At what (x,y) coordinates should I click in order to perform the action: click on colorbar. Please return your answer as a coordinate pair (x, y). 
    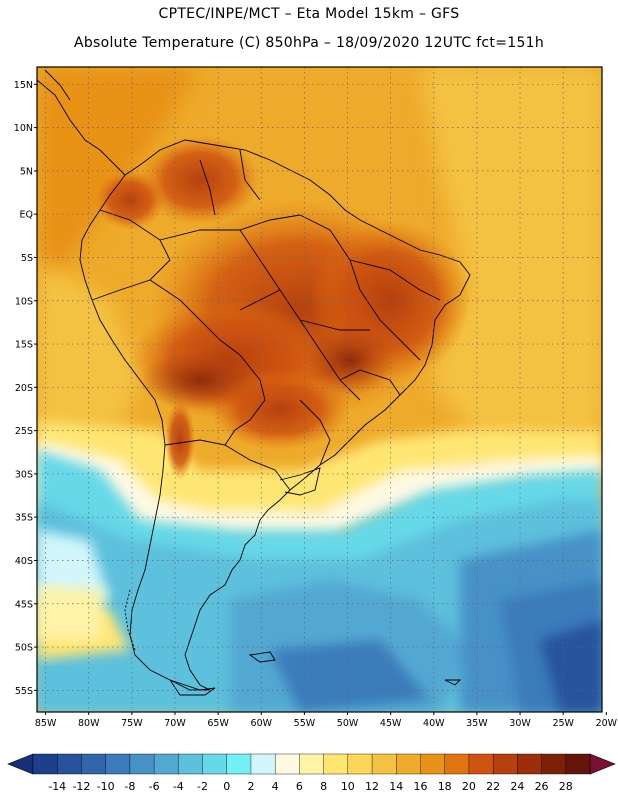
    Looking at the image, I should click on (311, 764).